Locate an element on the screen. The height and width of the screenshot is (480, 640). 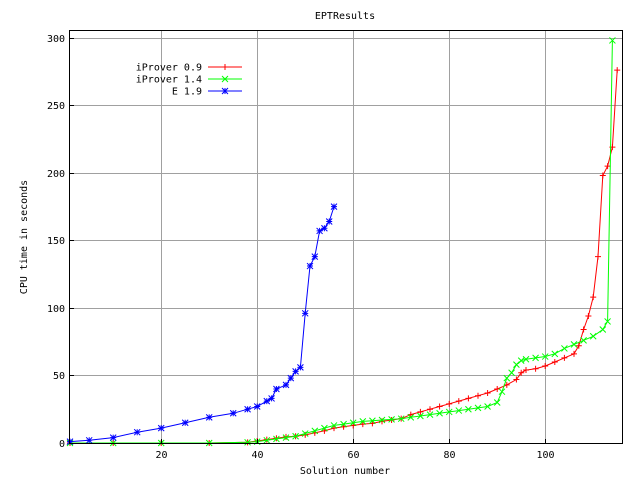
x-tick-label: 40 is located at coordinates (257, 455).